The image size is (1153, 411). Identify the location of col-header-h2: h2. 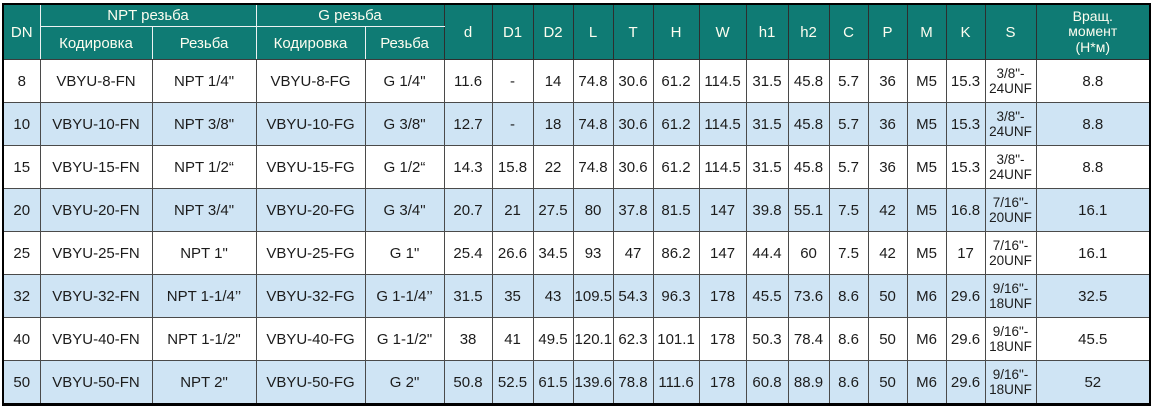
(808, 31).